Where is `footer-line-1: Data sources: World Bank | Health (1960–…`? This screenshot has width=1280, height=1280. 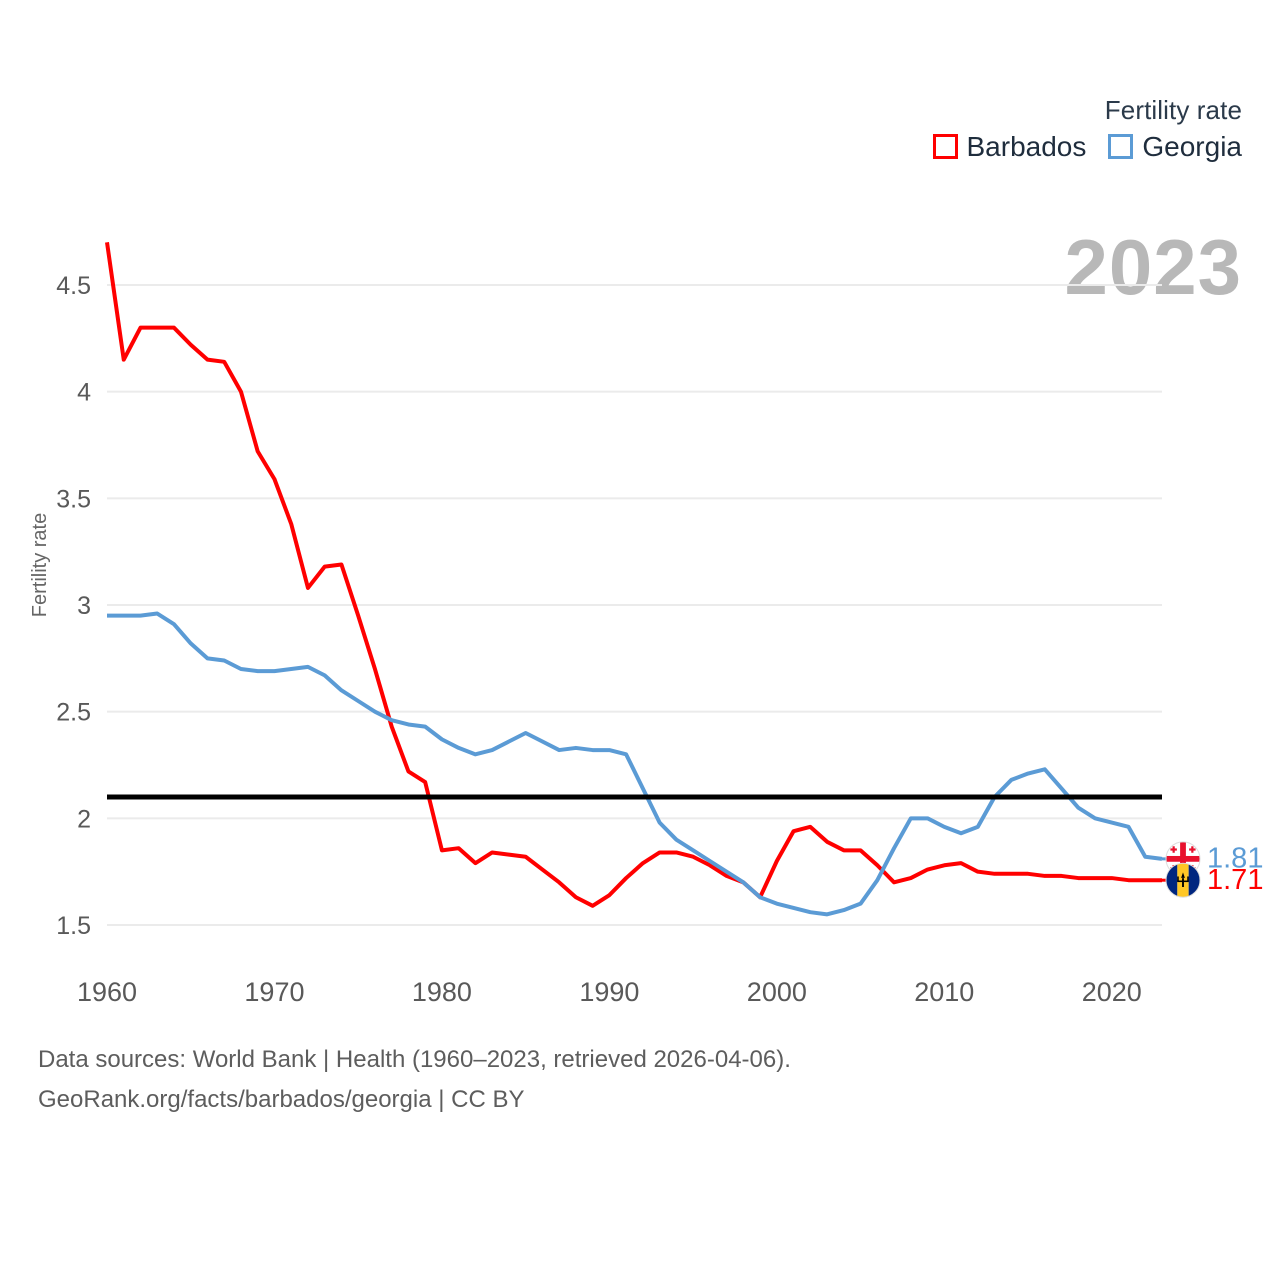 footer-line-1: Data sources: World Bank | Health (1960–… is located at coordinates (414, 1059).